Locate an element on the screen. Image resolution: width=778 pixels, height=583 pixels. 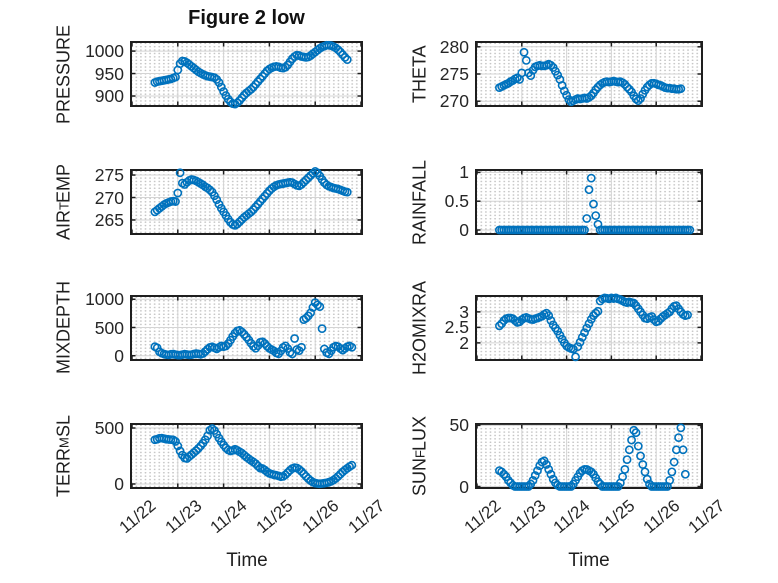
y-axis-label-air-temp: AIR T EMP is located at coordinates (63, 202).